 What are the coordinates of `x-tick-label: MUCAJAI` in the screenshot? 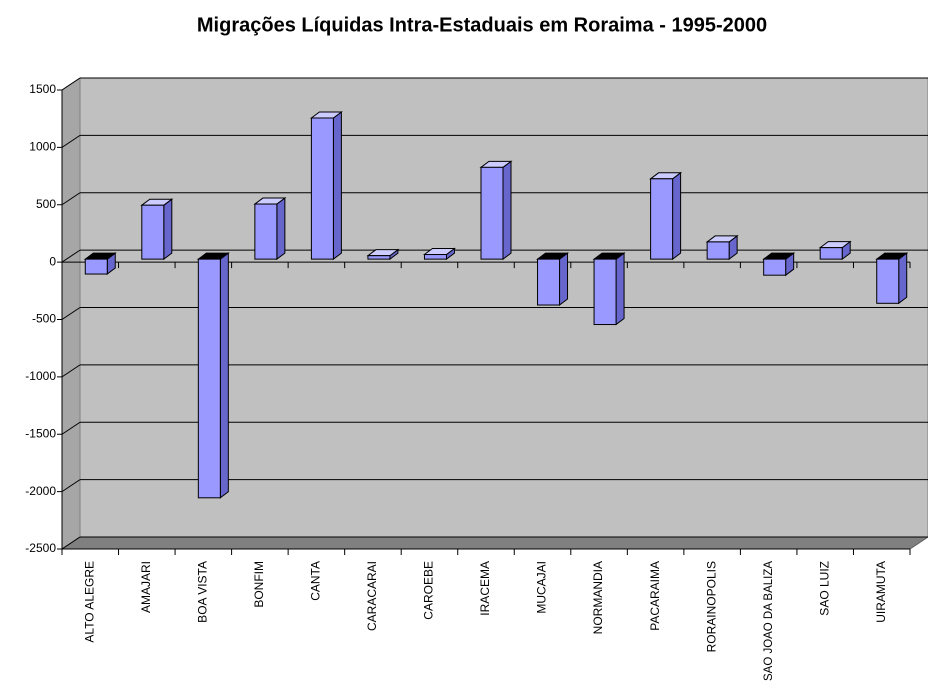 It's located at (542, 587).